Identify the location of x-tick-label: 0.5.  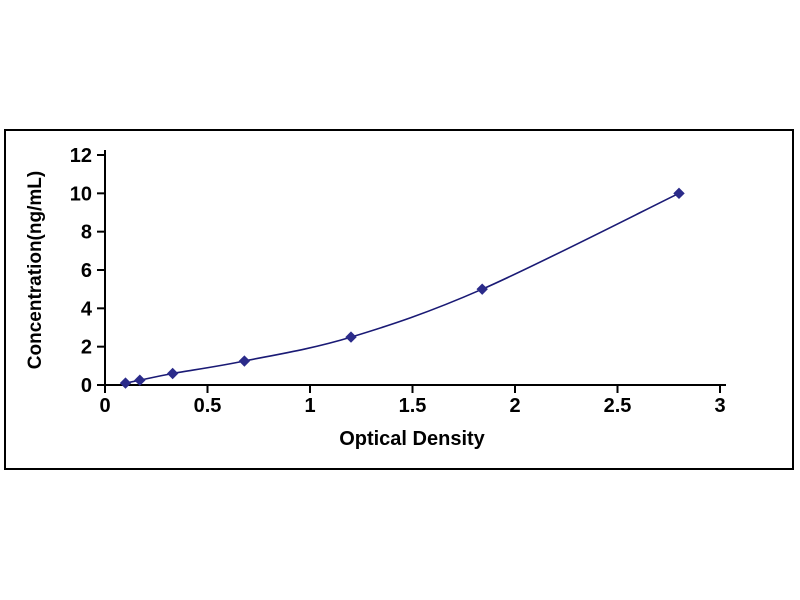
(208, 406).